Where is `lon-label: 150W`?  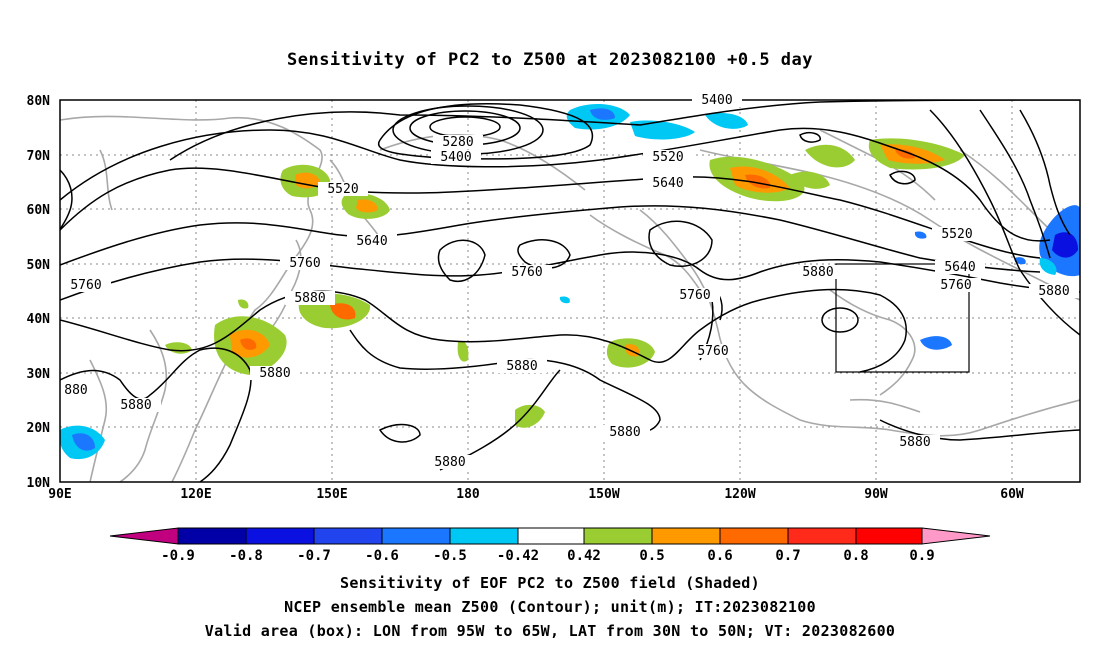 lon-label: 150W is located at coordinates (603, 494).